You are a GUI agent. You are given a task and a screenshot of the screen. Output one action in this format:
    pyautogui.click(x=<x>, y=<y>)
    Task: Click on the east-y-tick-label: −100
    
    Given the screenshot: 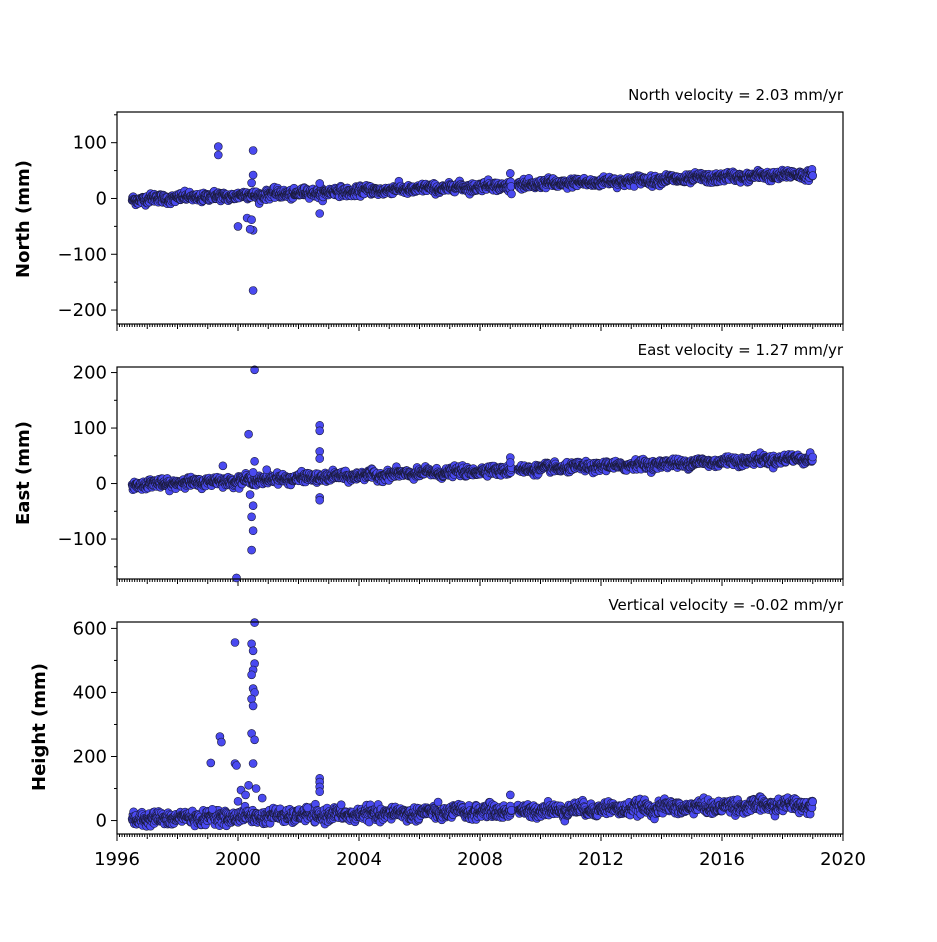 What is the action you would take?
    pyautogui.click(x=82, y=539)
    